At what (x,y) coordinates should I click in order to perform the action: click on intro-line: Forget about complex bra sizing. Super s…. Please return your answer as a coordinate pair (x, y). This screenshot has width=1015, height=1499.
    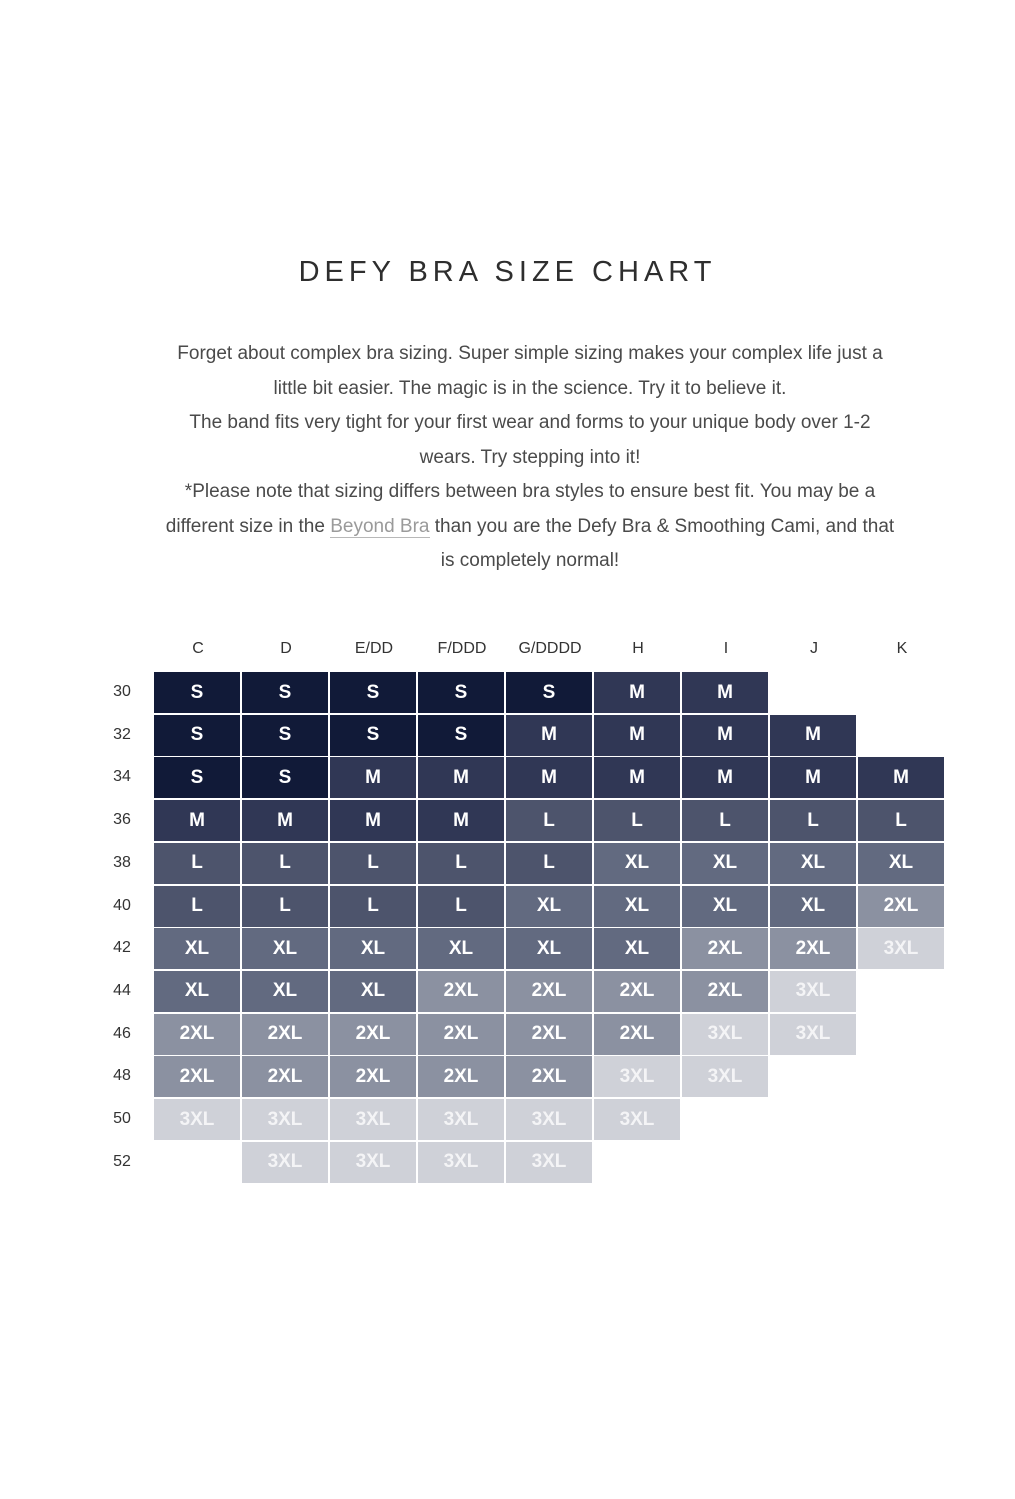
    Looking at the image, I should click on (530, 353).